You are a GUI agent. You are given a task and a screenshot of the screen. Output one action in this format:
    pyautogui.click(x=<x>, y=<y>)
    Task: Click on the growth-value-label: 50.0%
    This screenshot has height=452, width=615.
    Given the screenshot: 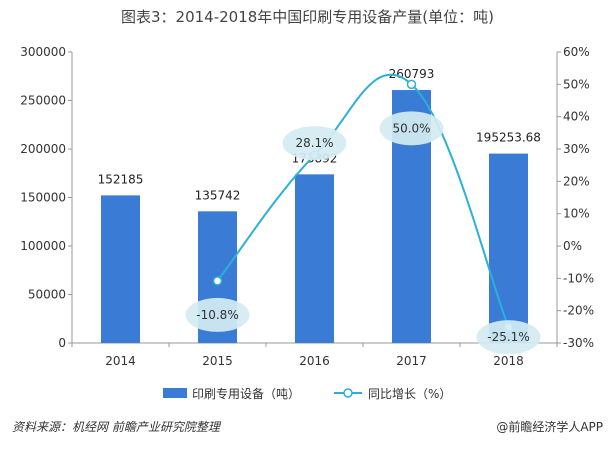 What is the action you would take?
    pyautogui.click(x=411, y=128)
    